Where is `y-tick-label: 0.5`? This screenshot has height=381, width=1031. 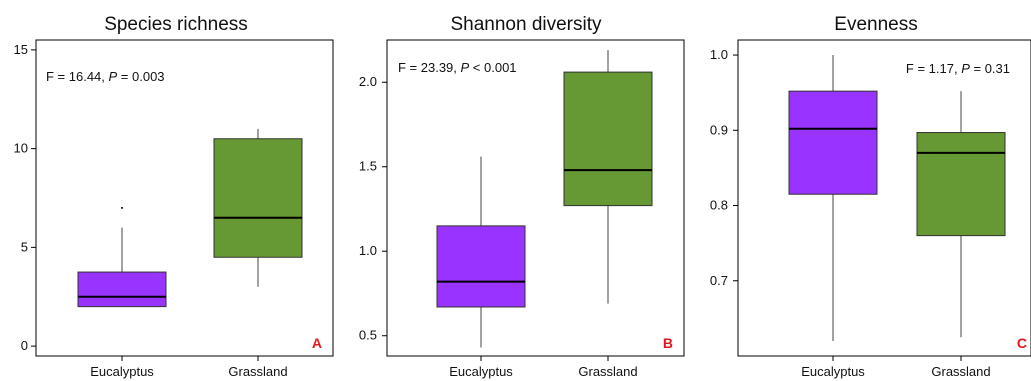
y-tick-label: 0.5 is located at coordinates (368, 335).